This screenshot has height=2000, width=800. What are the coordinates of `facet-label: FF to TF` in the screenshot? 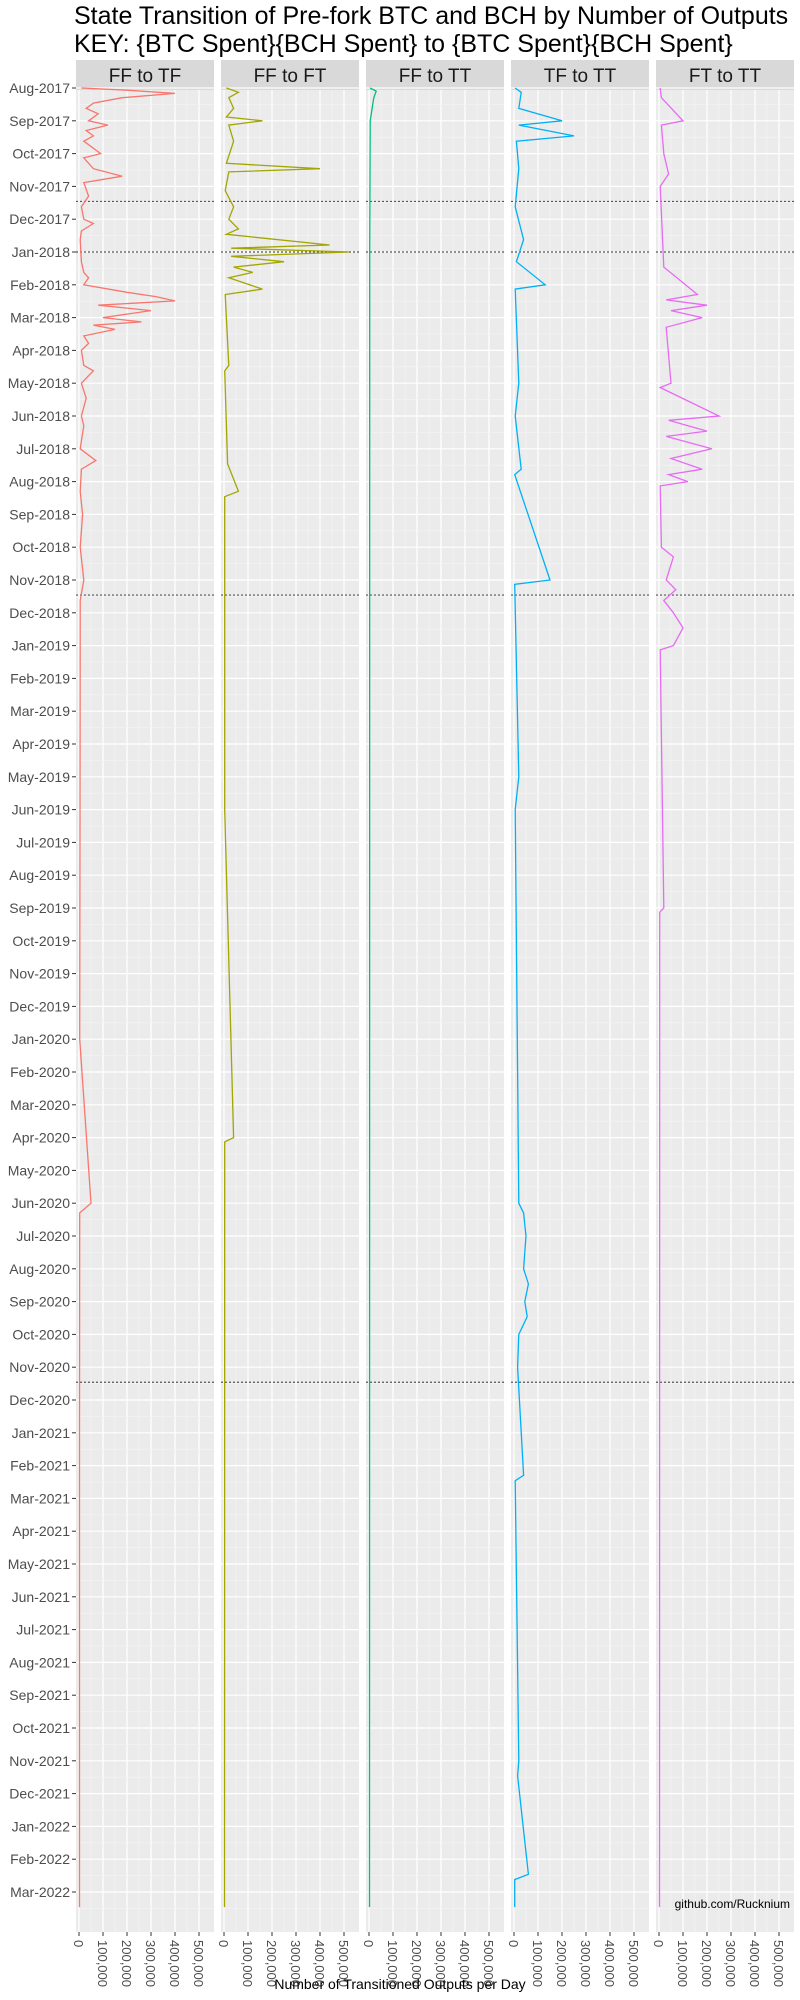 It's located at (145, 76).